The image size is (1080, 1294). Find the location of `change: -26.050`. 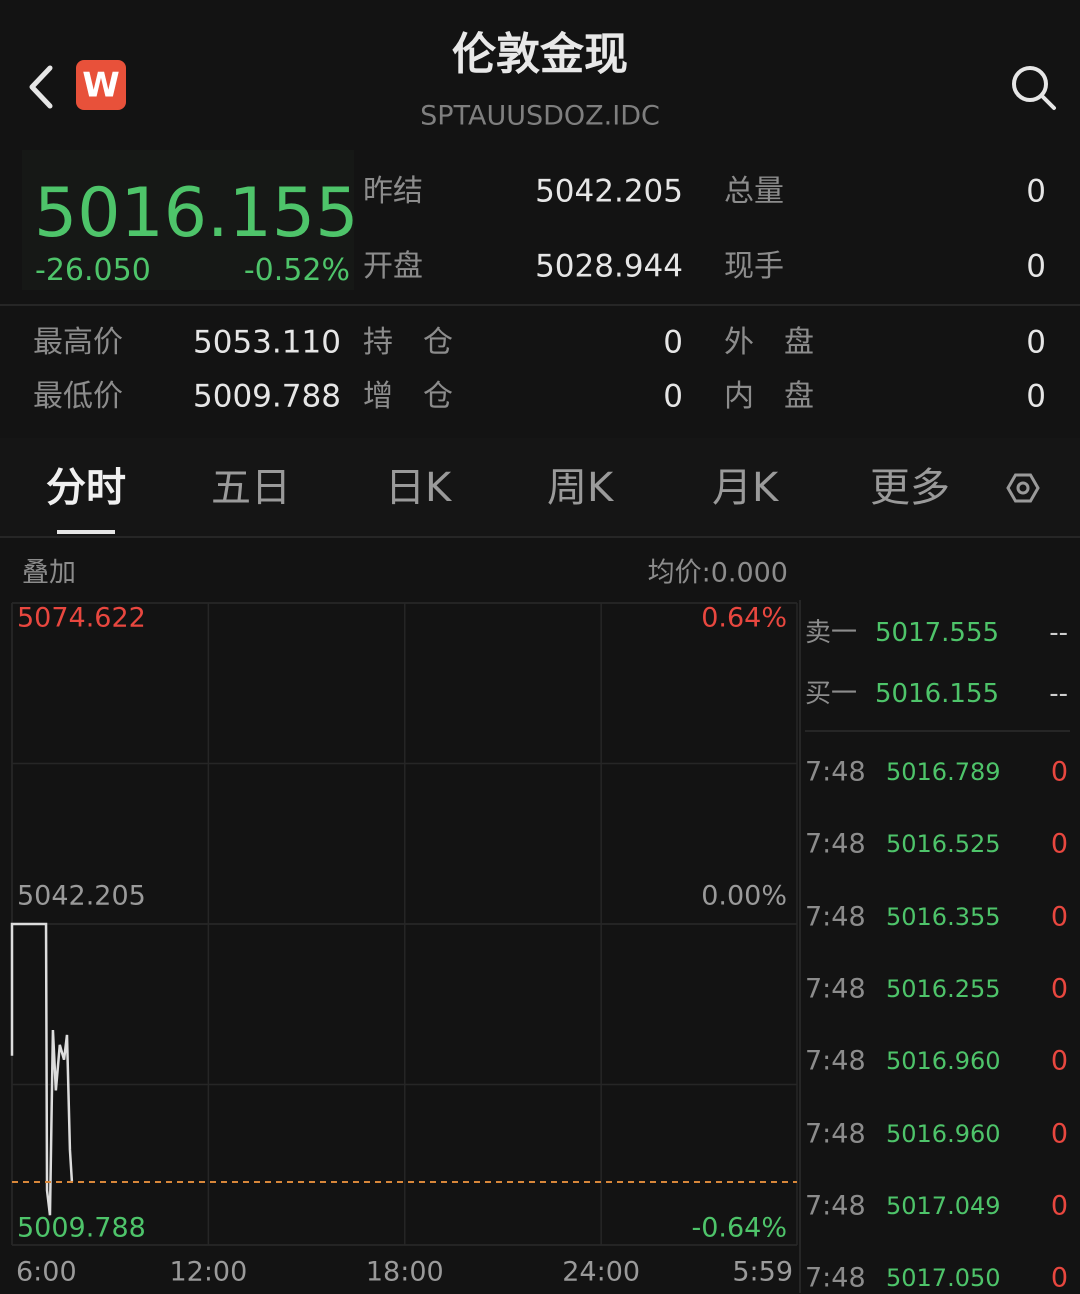

change: -26.050 is located at coordinates (93, 270).